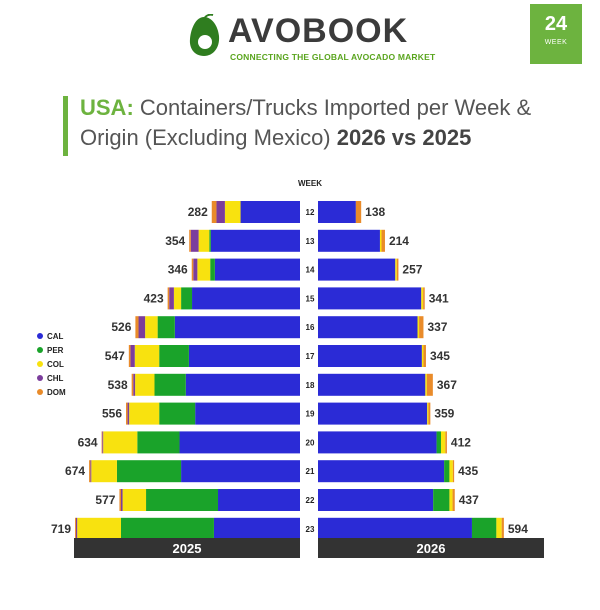 This screenshot has height=610, width=600. I want to click on panel-label-2026: 2026, so click(431, 548).